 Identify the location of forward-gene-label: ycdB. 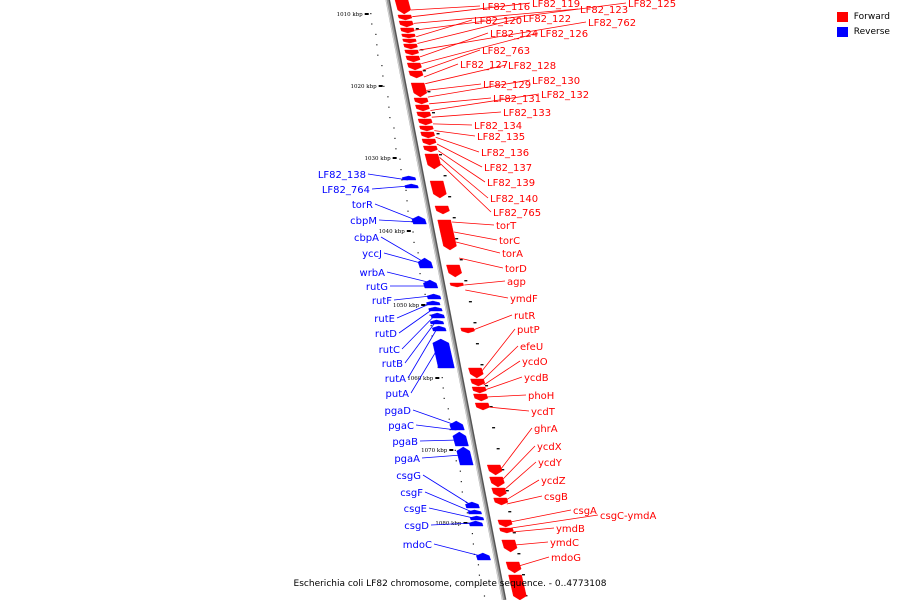
(536, 378).